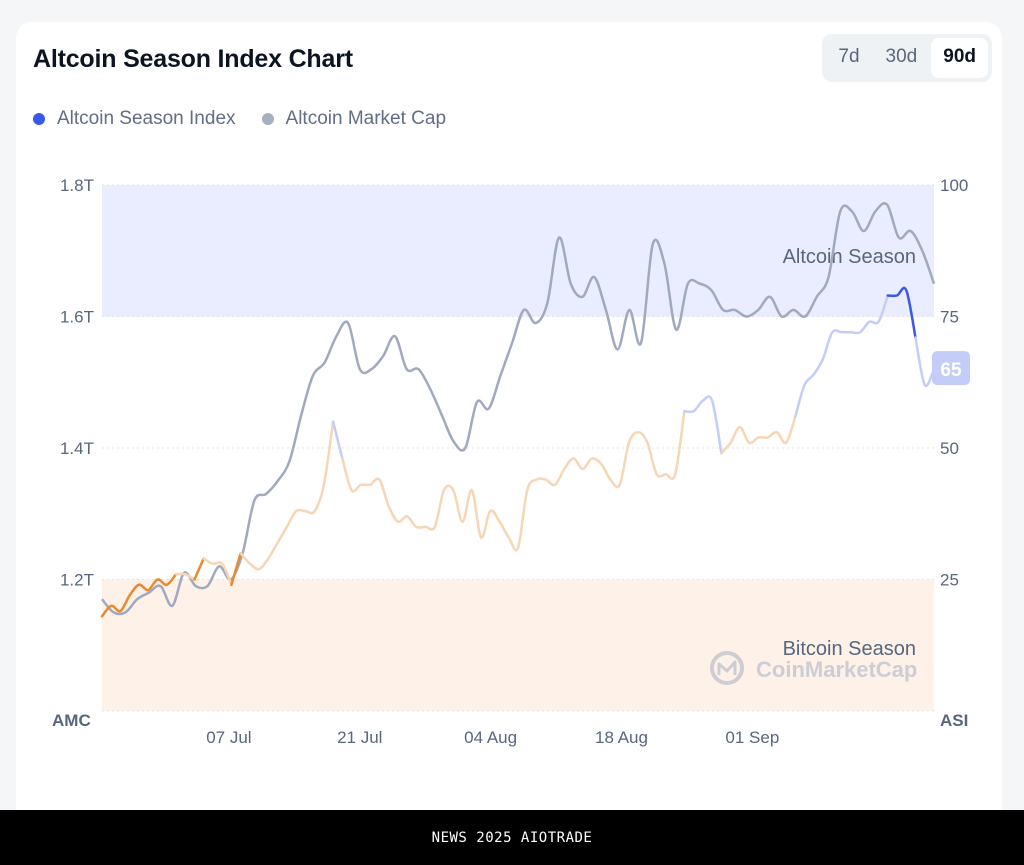 The height and width of the screenshot is (865, 1024). What do you see at coordinates (752, 737) in the screenshot?
I see `x-tick-label: 01 Sep` at bounding box center [752, 737].